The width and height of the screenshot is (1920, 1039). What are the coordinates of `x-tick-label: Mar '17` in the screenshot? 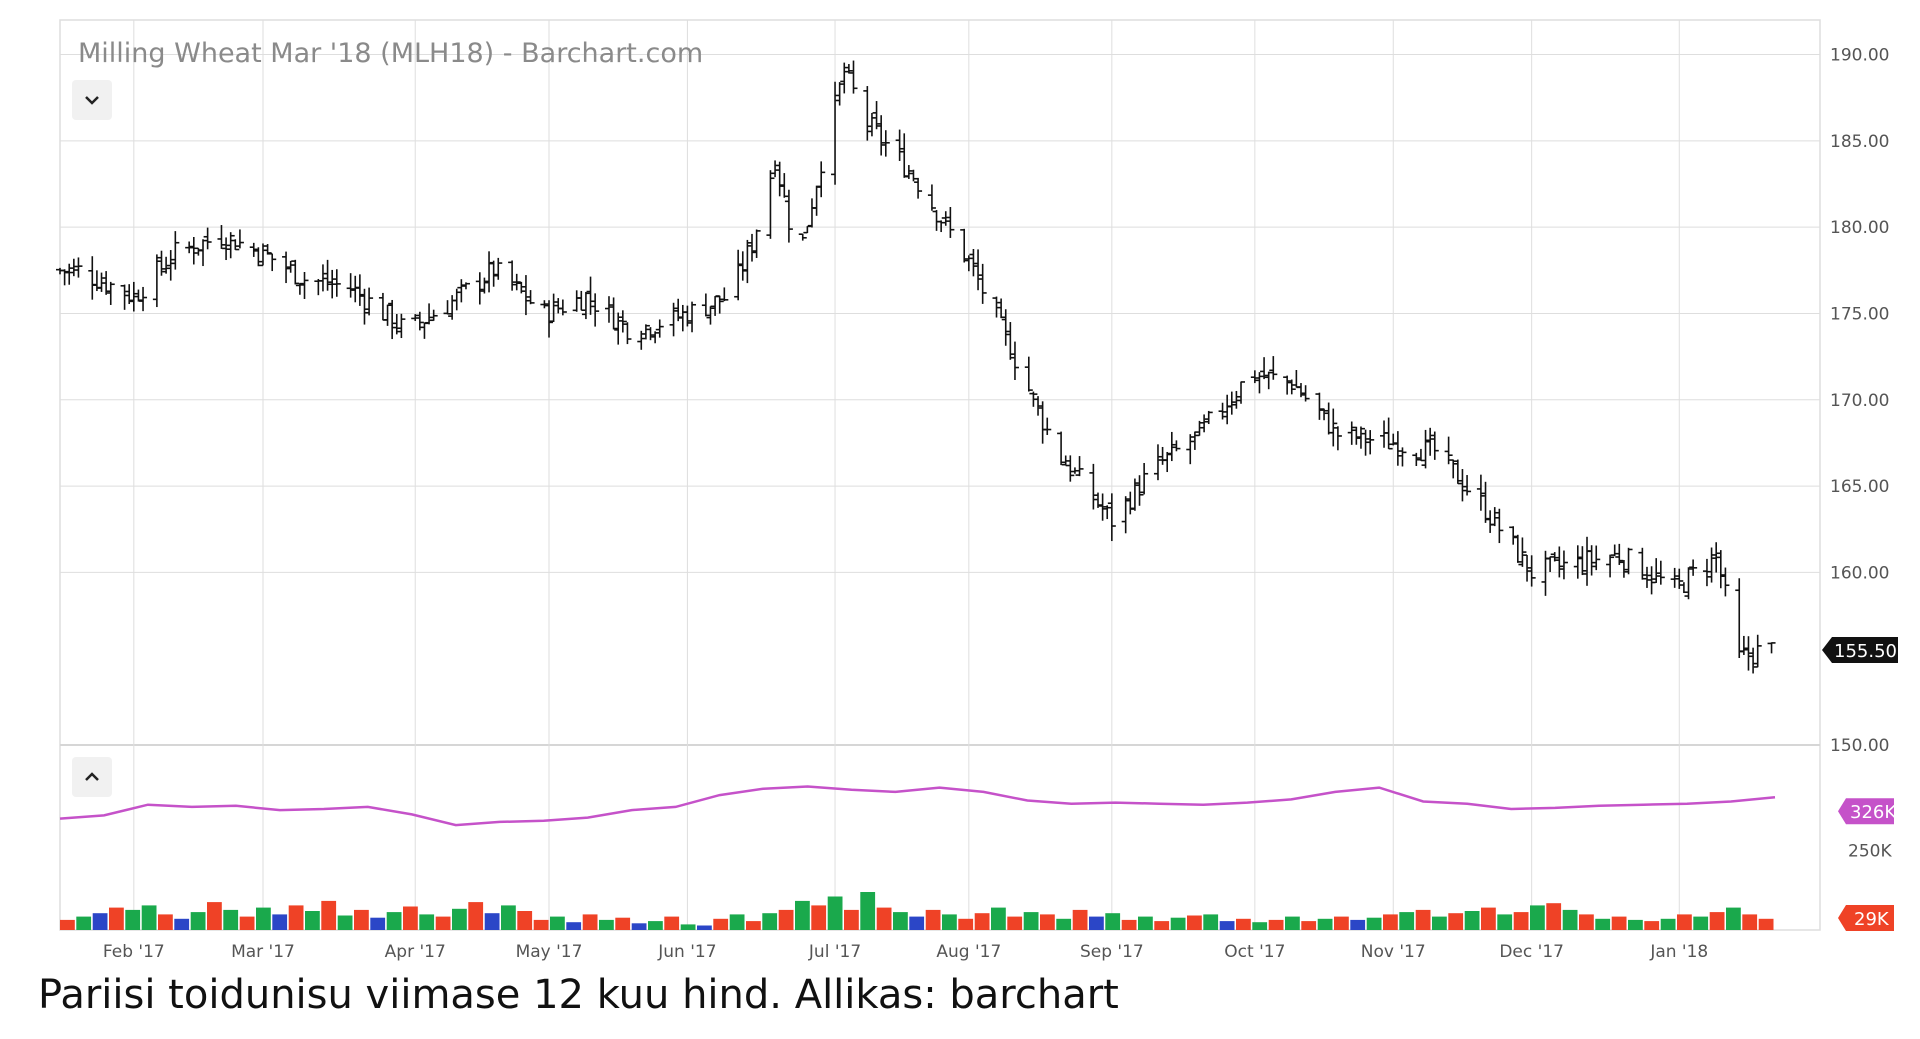 It's located at (263, 952).